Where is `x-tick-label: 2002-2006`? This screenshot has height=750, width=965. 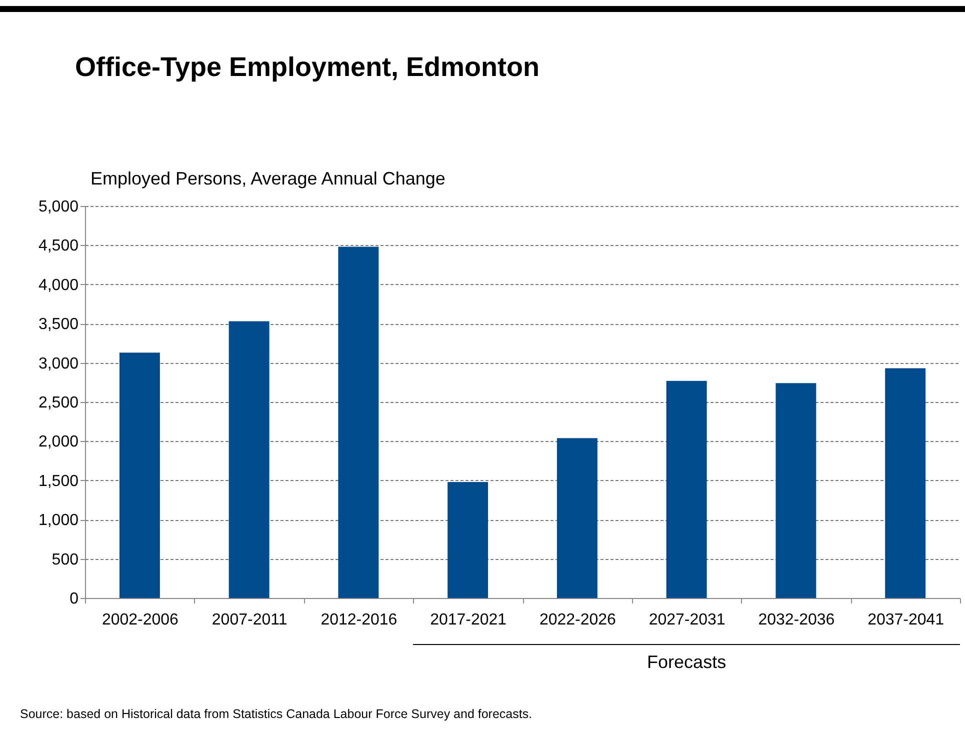 x-tick-label: 2002-2006 is located at coordinates (140, 620).